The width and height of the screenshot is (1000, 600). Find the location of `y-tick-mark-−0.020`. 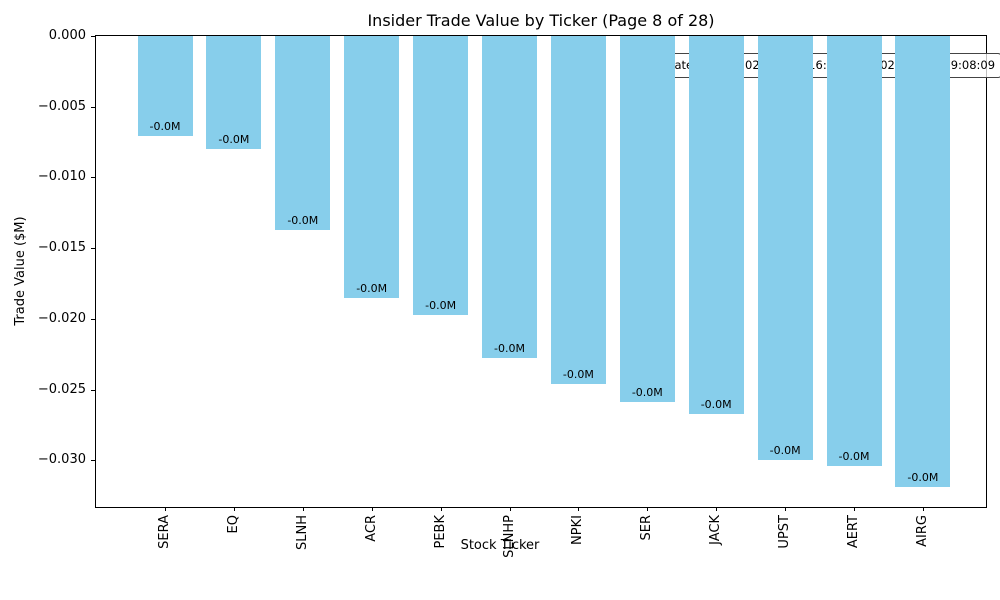

y-tick-mark-−0.020 is located at coordinates (93, 319).